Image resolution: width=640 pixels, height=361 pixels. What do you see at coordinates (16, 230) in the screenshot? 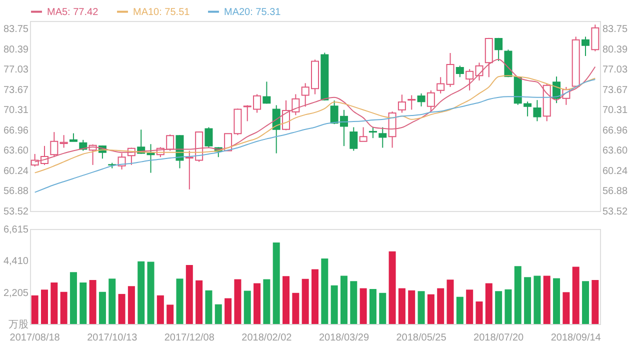
I see `y-tick-label: 6,615` at bounding box center [16, 230].